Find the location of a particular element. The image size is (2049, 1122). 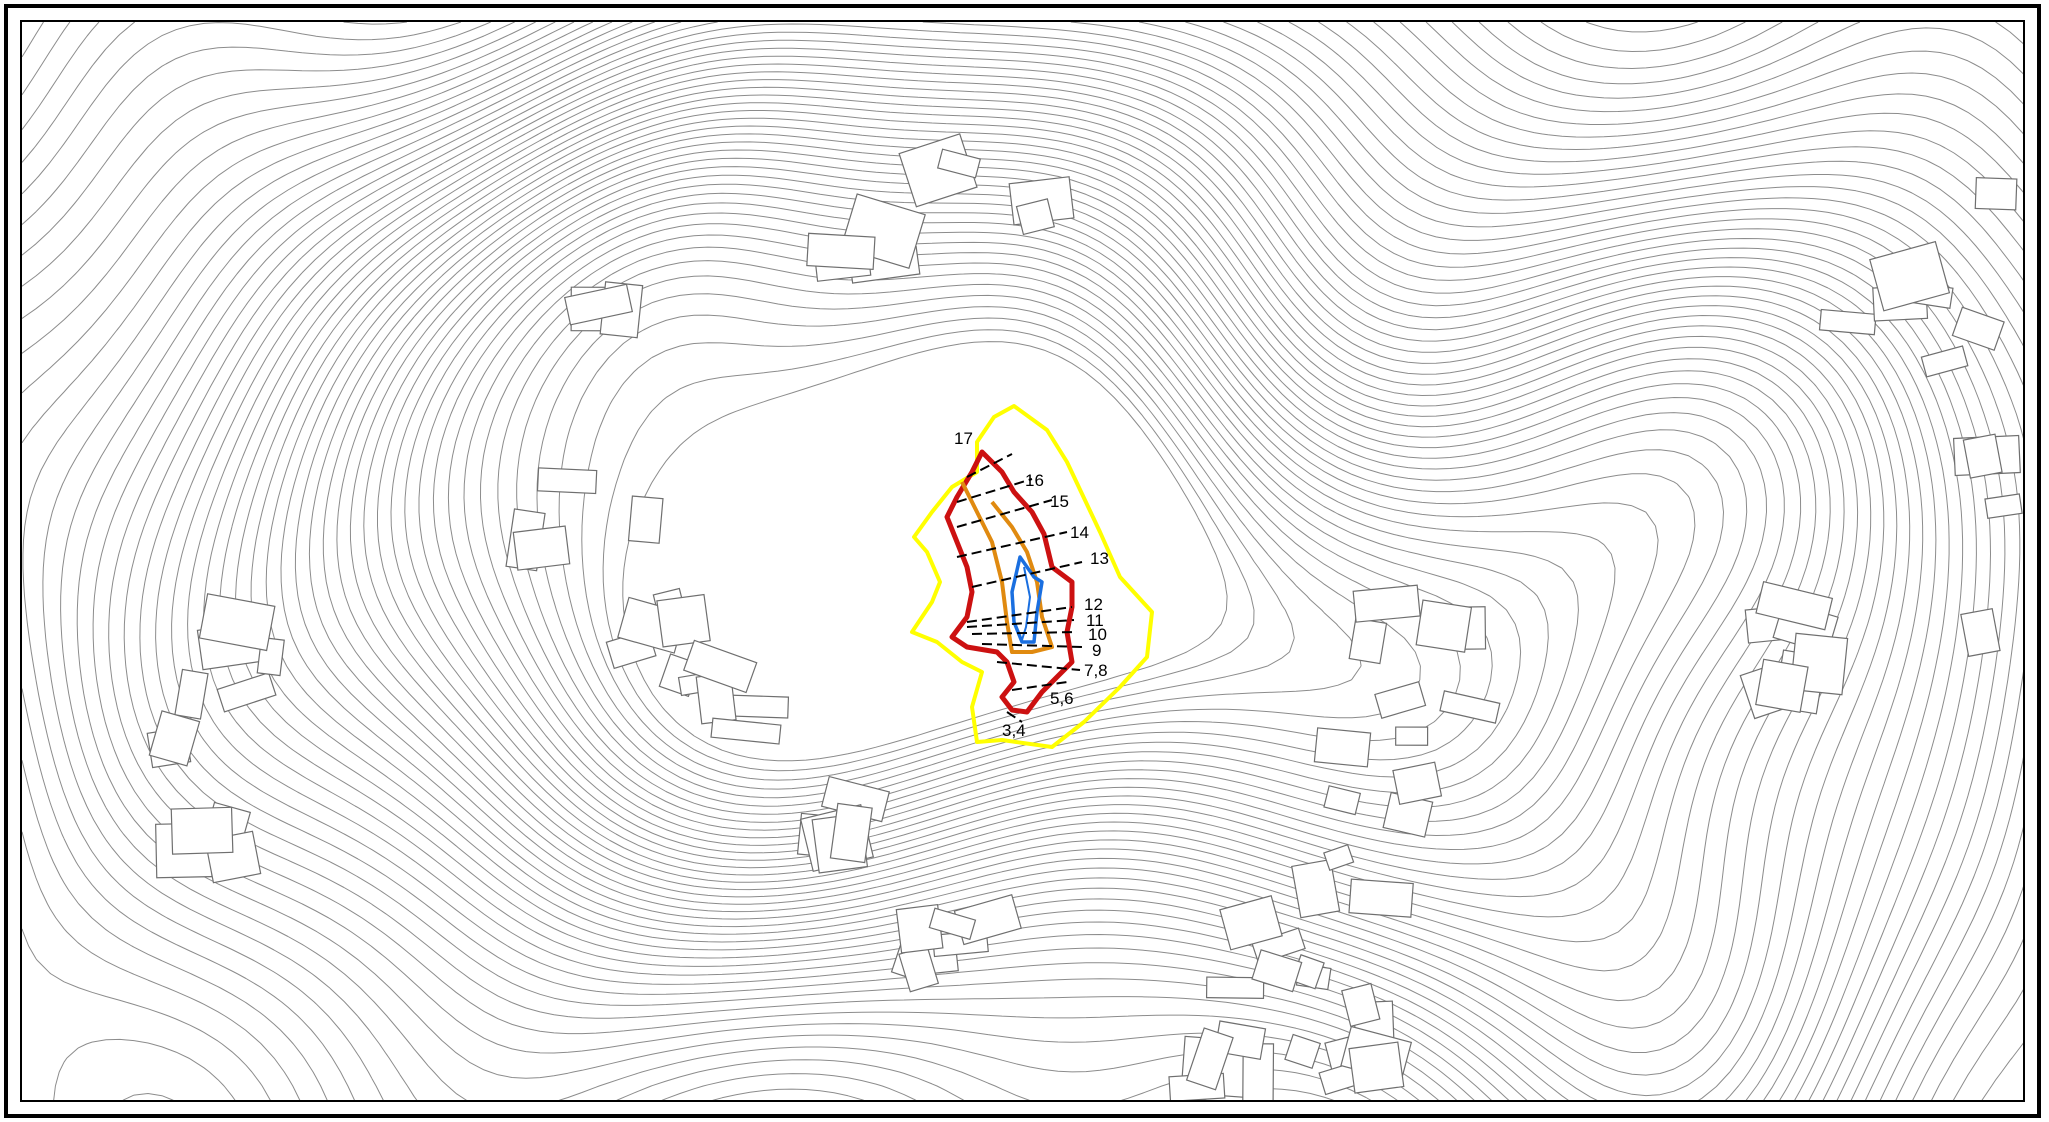

orange-zone-line is located at coordinates (1007, 567).